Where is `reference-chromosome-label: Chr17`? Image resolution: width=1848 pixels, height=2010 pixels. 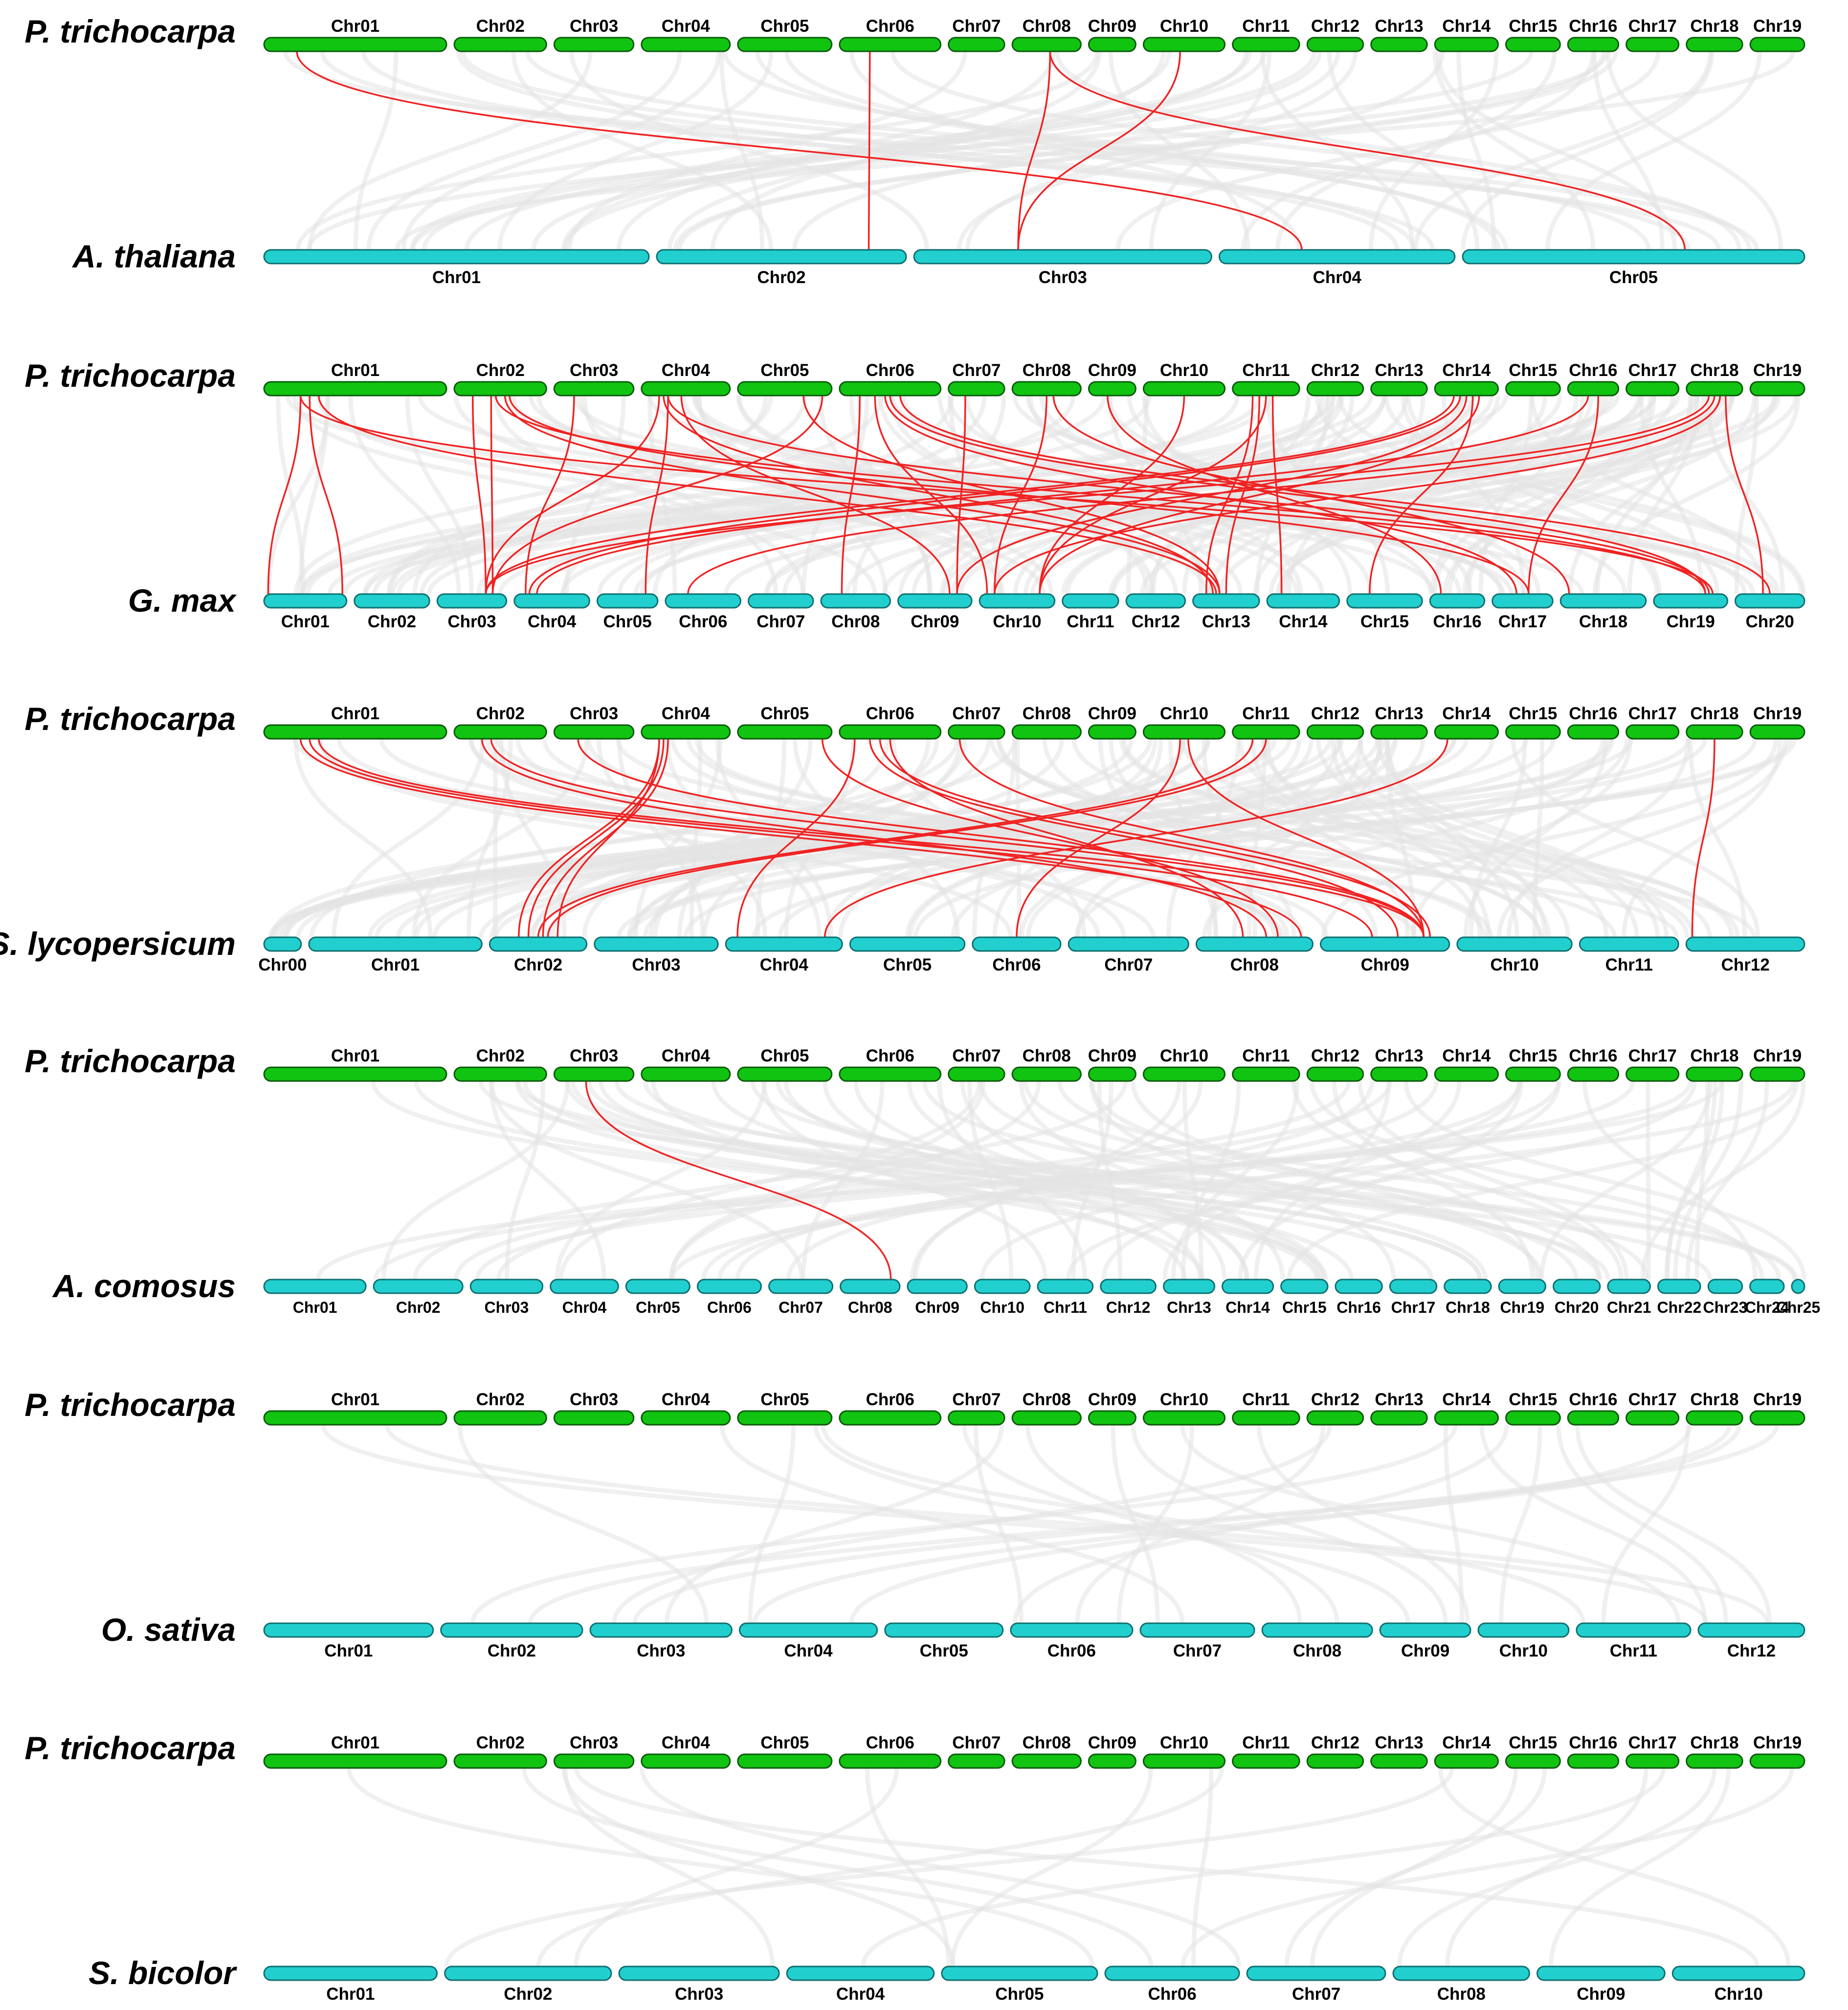 reference-chromosome-label: Chr17 is located at coordinates (1652, 26).